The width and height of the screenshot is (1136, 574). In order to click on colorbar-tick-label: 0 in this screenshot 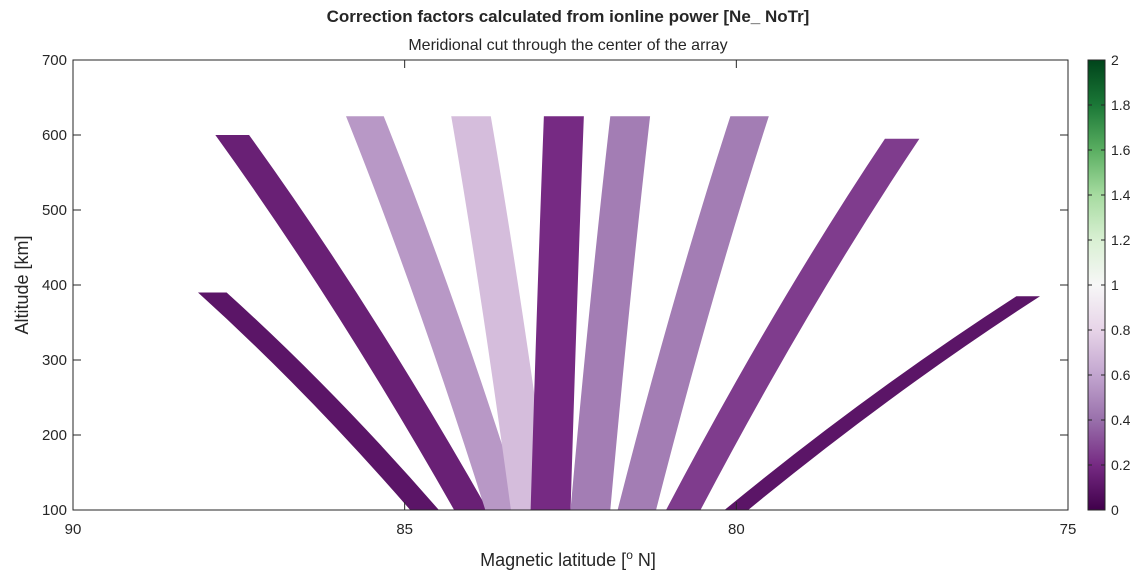, I will do `click(1115, 510)`.